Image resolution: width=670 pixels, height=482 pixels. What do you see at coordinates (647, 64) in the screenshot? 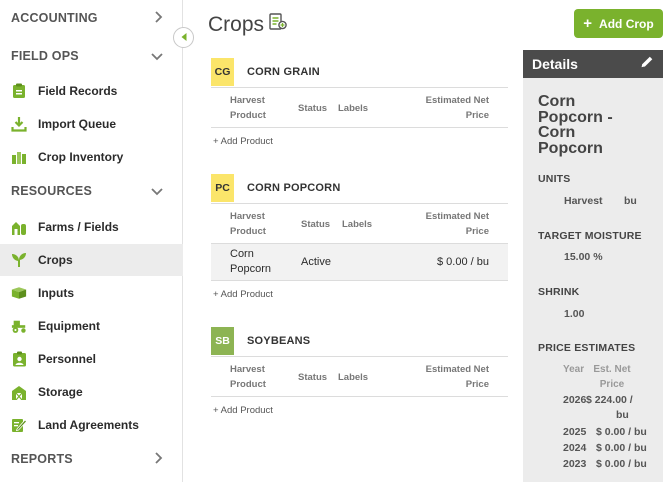
I see `pencil-icon` at bounding box center [647, 64].